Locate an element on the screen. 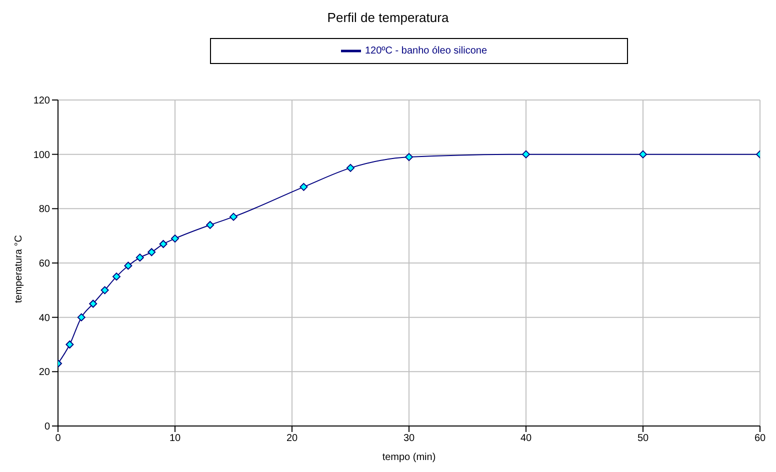 The width and height of the screenshot is (776, 472). y-tick-label: 80 is located at coordinates (44, 210).